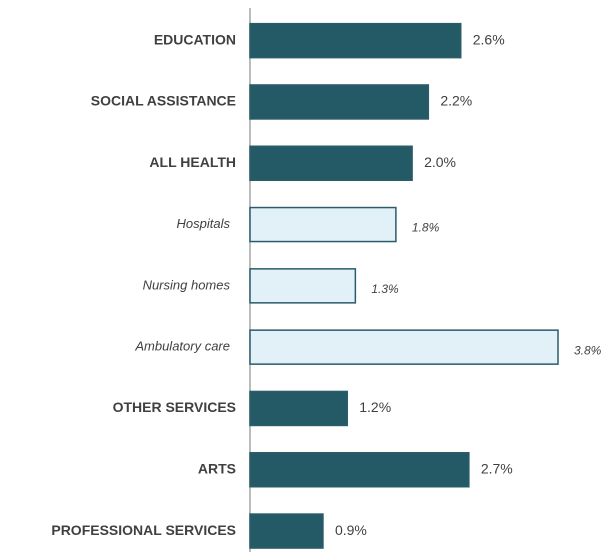 This screenshot has height=559, width=611. What do you see at coordinates (489, 39) in the screenshot?
I see `value-label: 2.6%` at bounding box center [489, 39].